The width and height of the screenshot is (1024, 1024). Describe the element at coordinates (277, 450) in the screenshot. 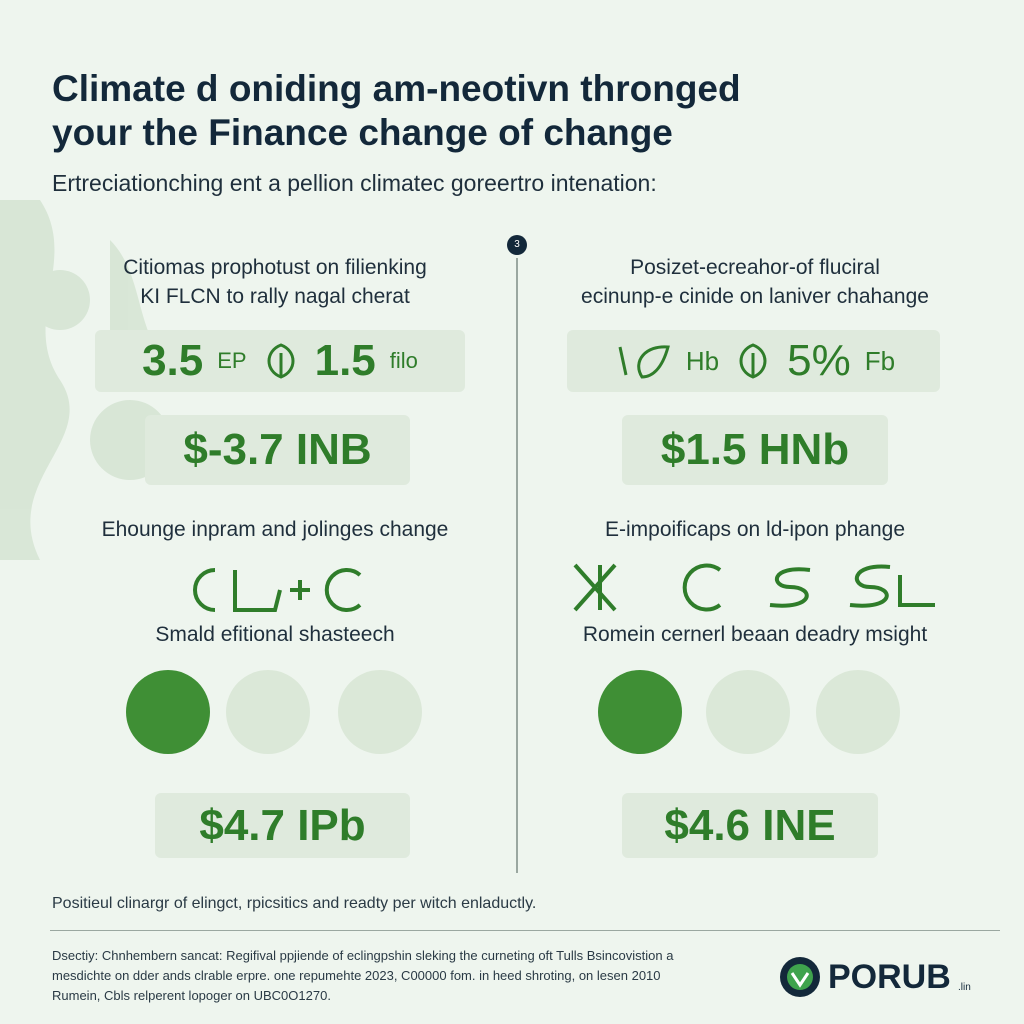

I see `total: $-3.7 INB` at that location.